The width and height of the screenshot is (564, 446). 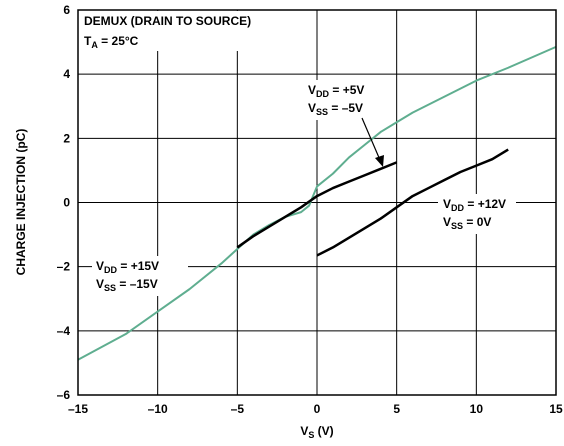 What do you see at coordinates (158, 409) in the screenshot?
I see `x-tick-label: –10` at bounding box center [158, 409].